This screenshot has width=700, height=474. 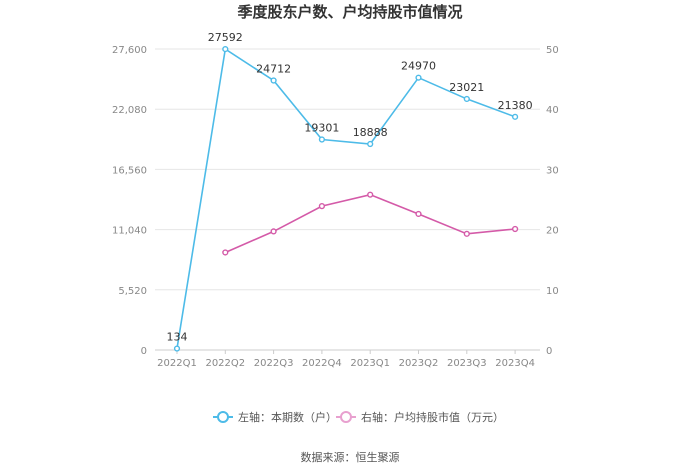 I want to click on left-tick-label: 5,520, so click(x=132, y=291).